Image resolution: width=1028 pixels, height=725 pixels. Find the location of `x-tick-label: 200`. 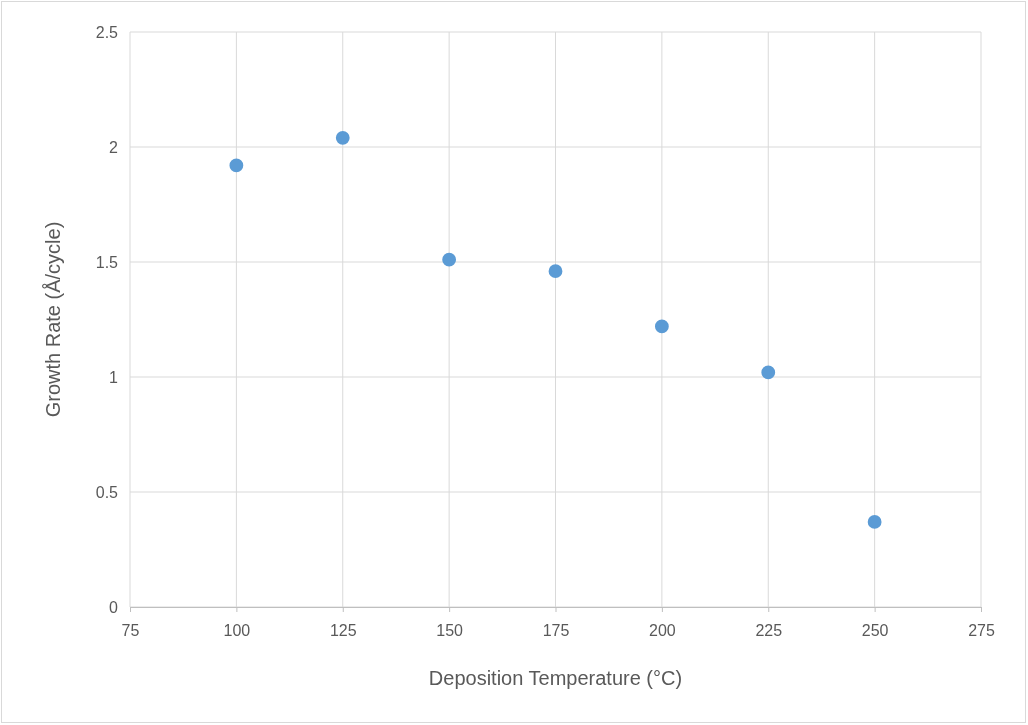

x-tick-label: 200 is located at coordinates (662, 630).